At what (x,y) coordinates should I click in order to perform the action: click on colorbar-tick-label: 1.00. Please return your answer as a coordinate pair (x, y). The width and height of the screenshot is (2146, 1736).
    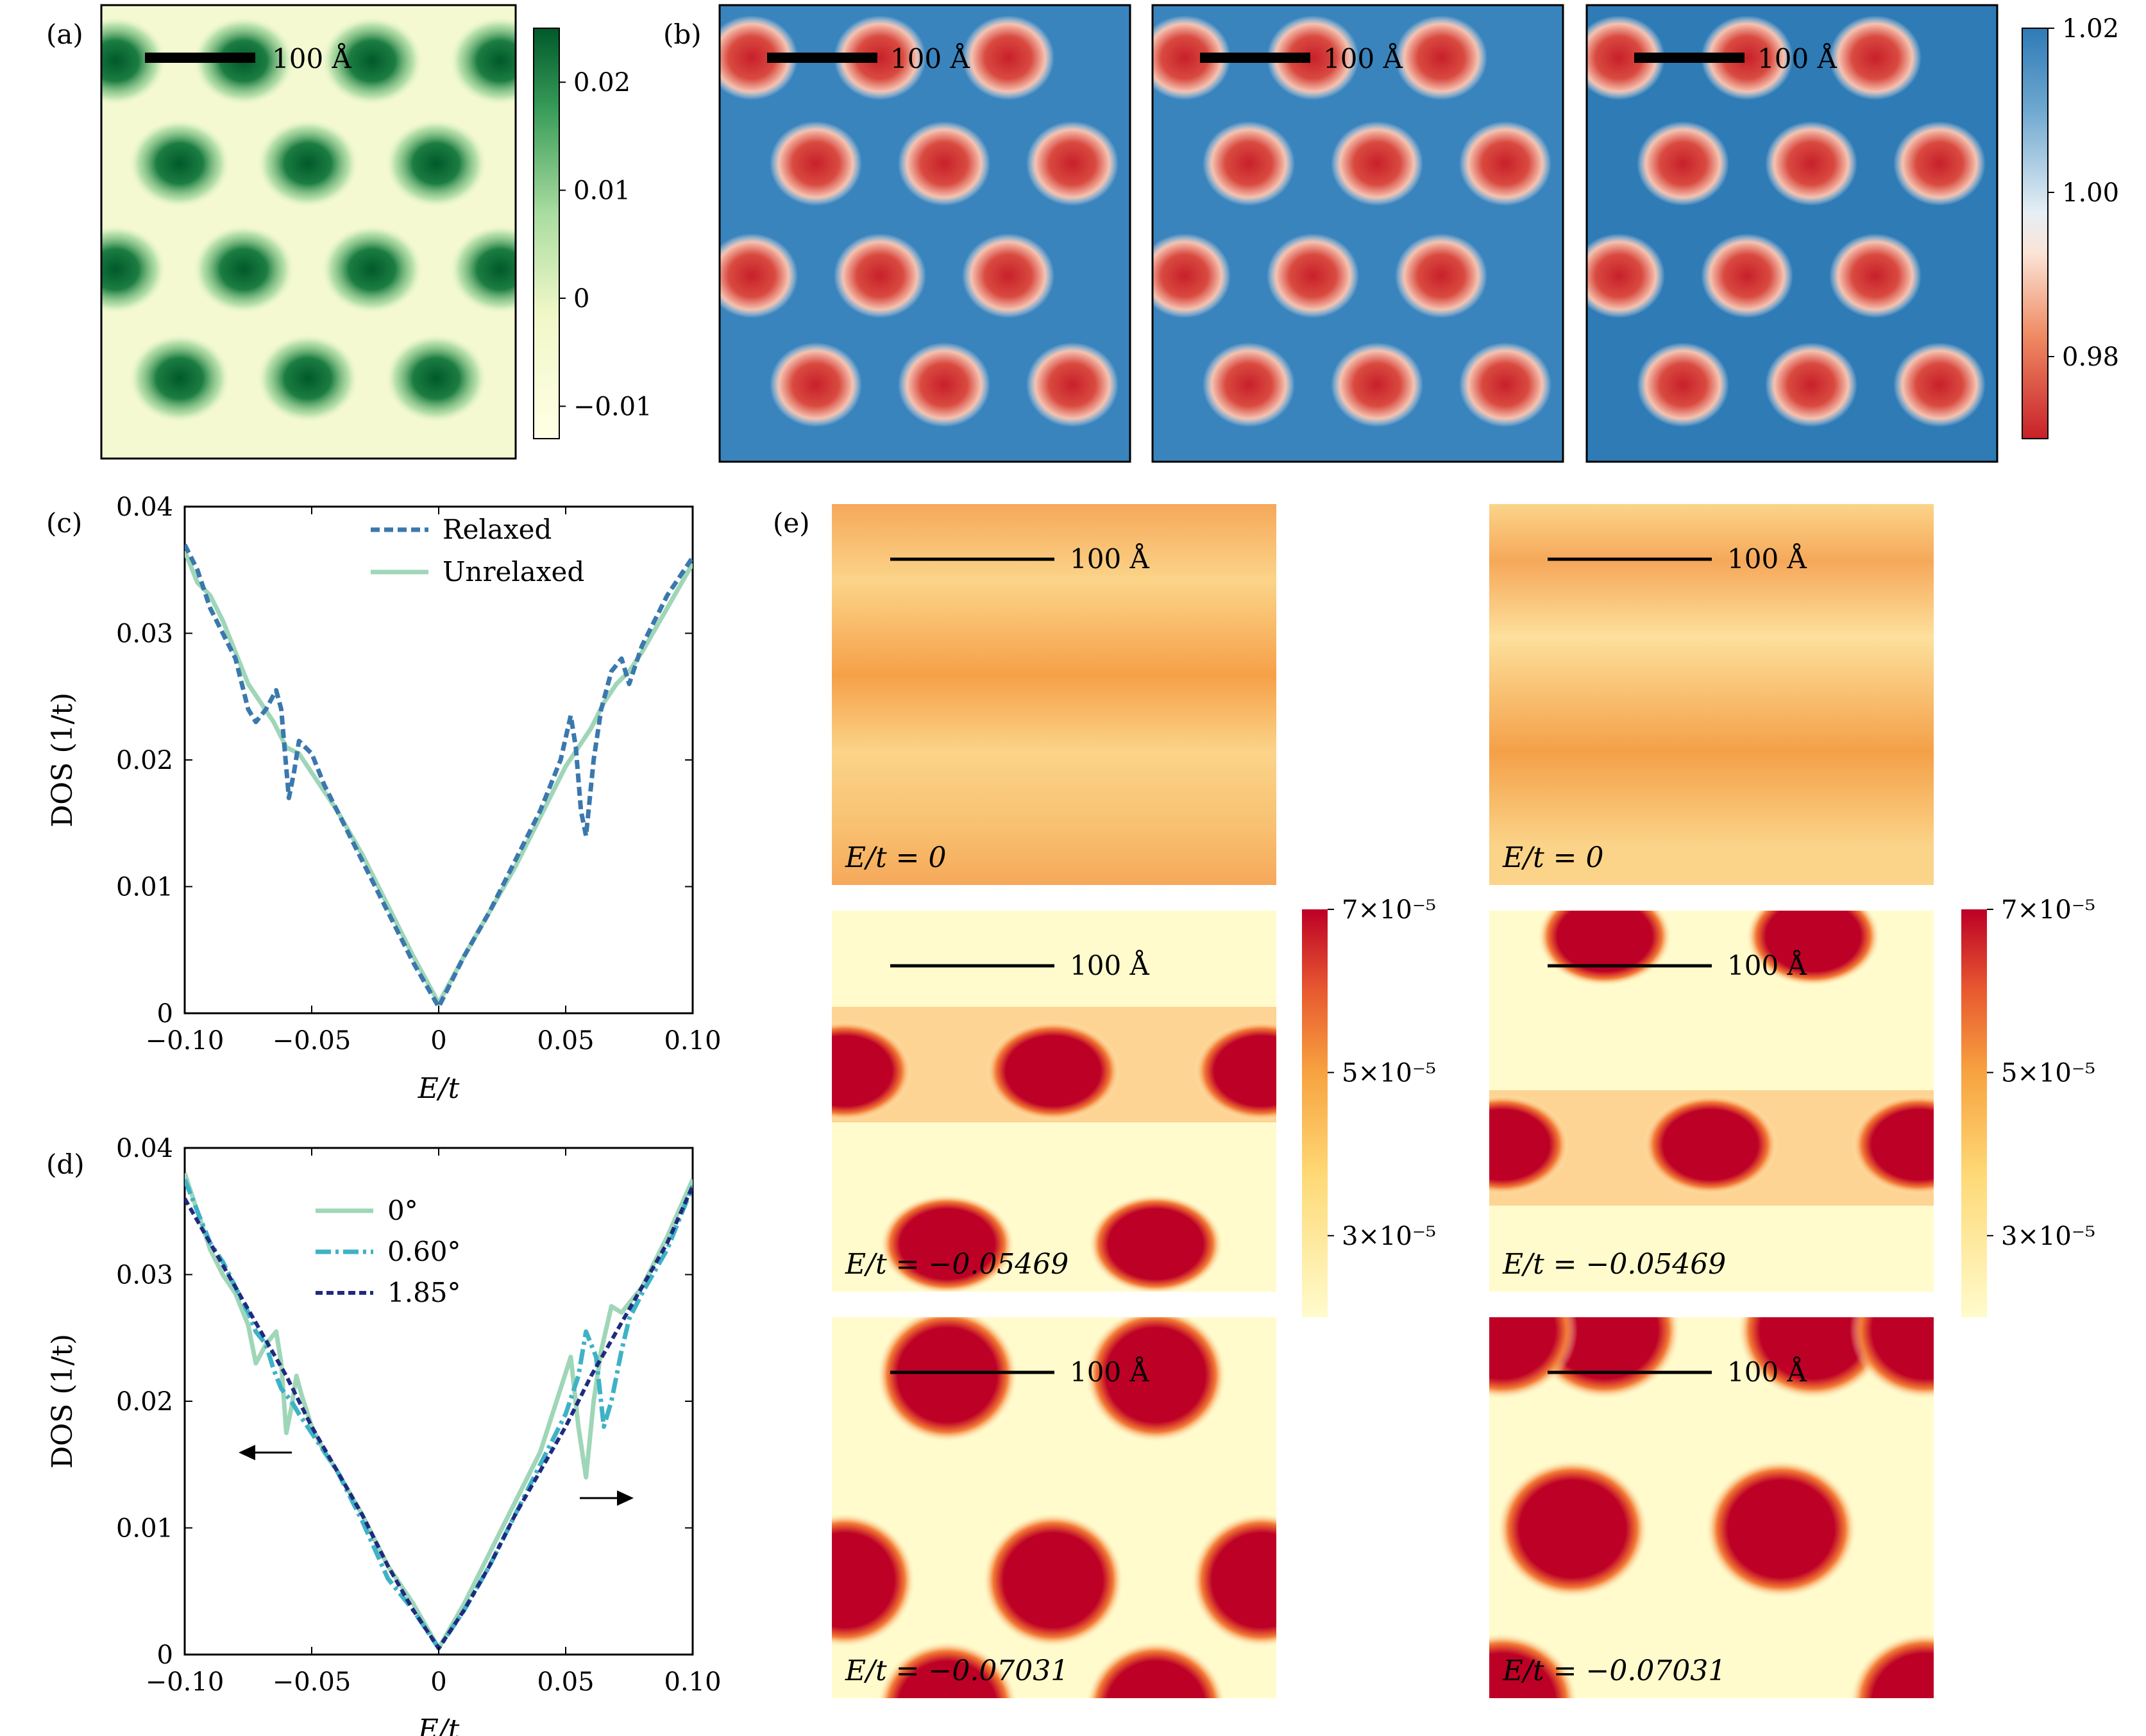
    Looking at the image, I should click on (2090, 193).